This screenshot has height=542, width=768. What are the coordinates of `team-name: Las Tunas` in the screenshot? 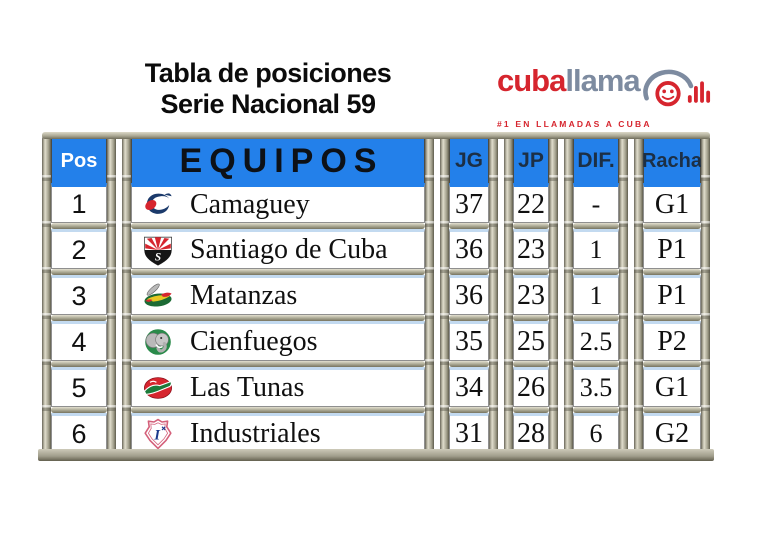 It's located at (247, 387).